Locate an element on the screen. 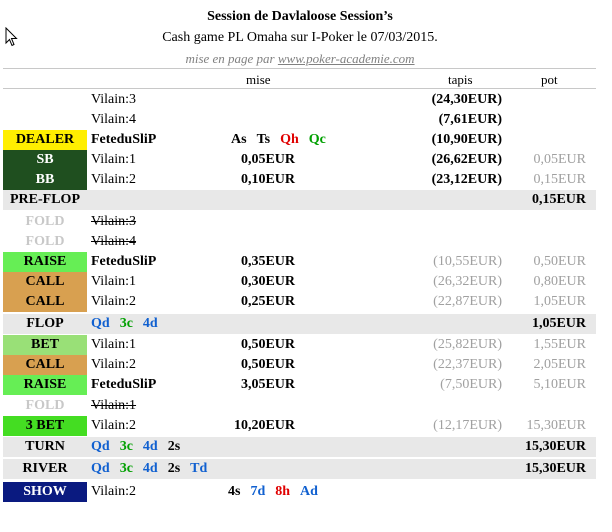  card-group: 4s 7d 8h Ad is located at coordinates (278, 492).